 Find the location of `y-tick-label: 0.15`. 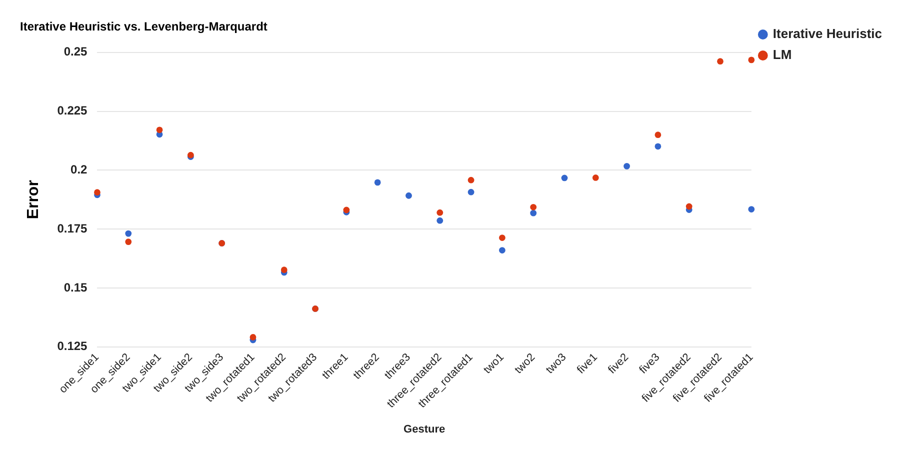

y-tick-label: 0.15 is located at coordinates (76, 287).